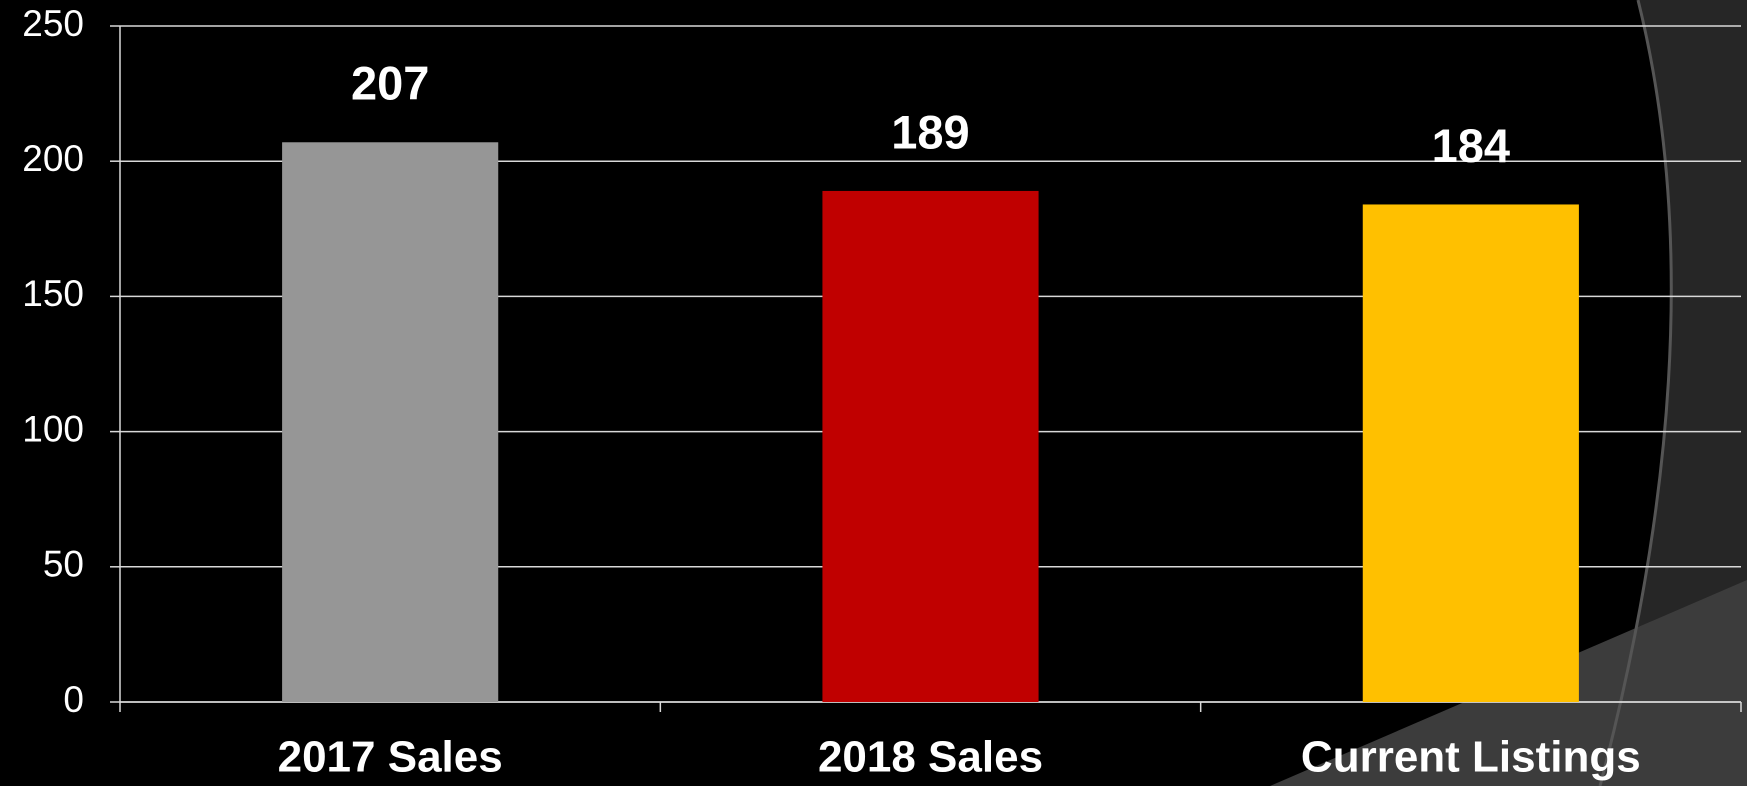  I want to click on y-tick-label: 50, so click(63, 564).